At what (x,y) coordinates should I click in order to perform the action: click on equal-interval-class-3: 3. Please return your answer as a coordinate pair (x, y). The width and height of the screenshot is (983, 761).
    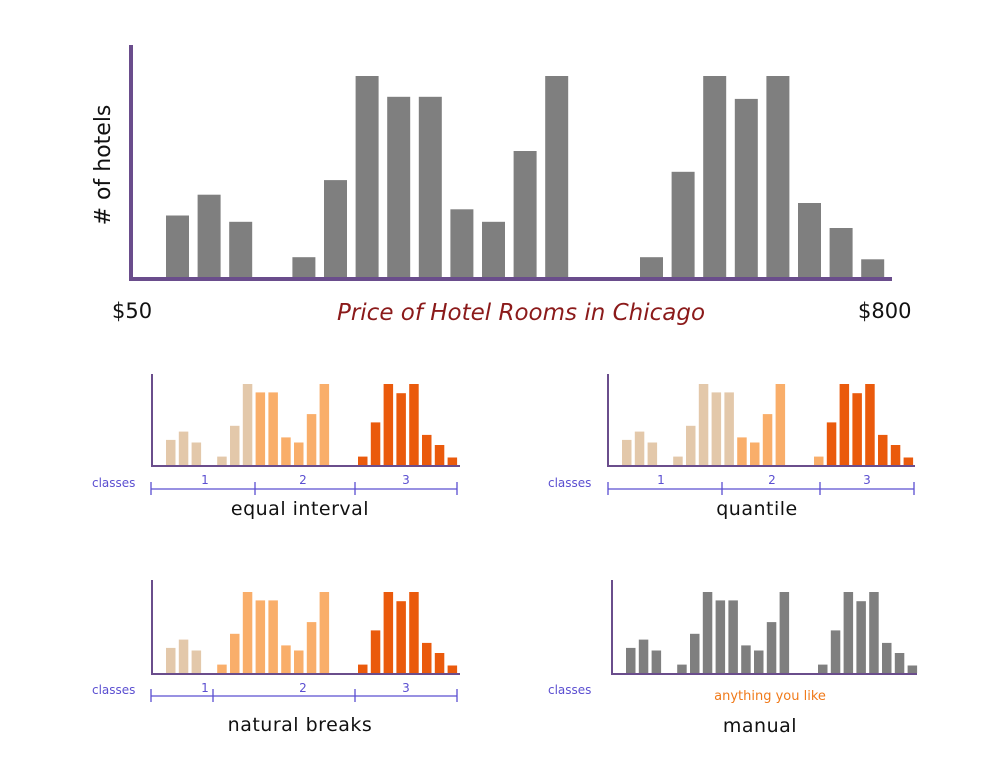
    Looking at the image, I should click on (406, 480).